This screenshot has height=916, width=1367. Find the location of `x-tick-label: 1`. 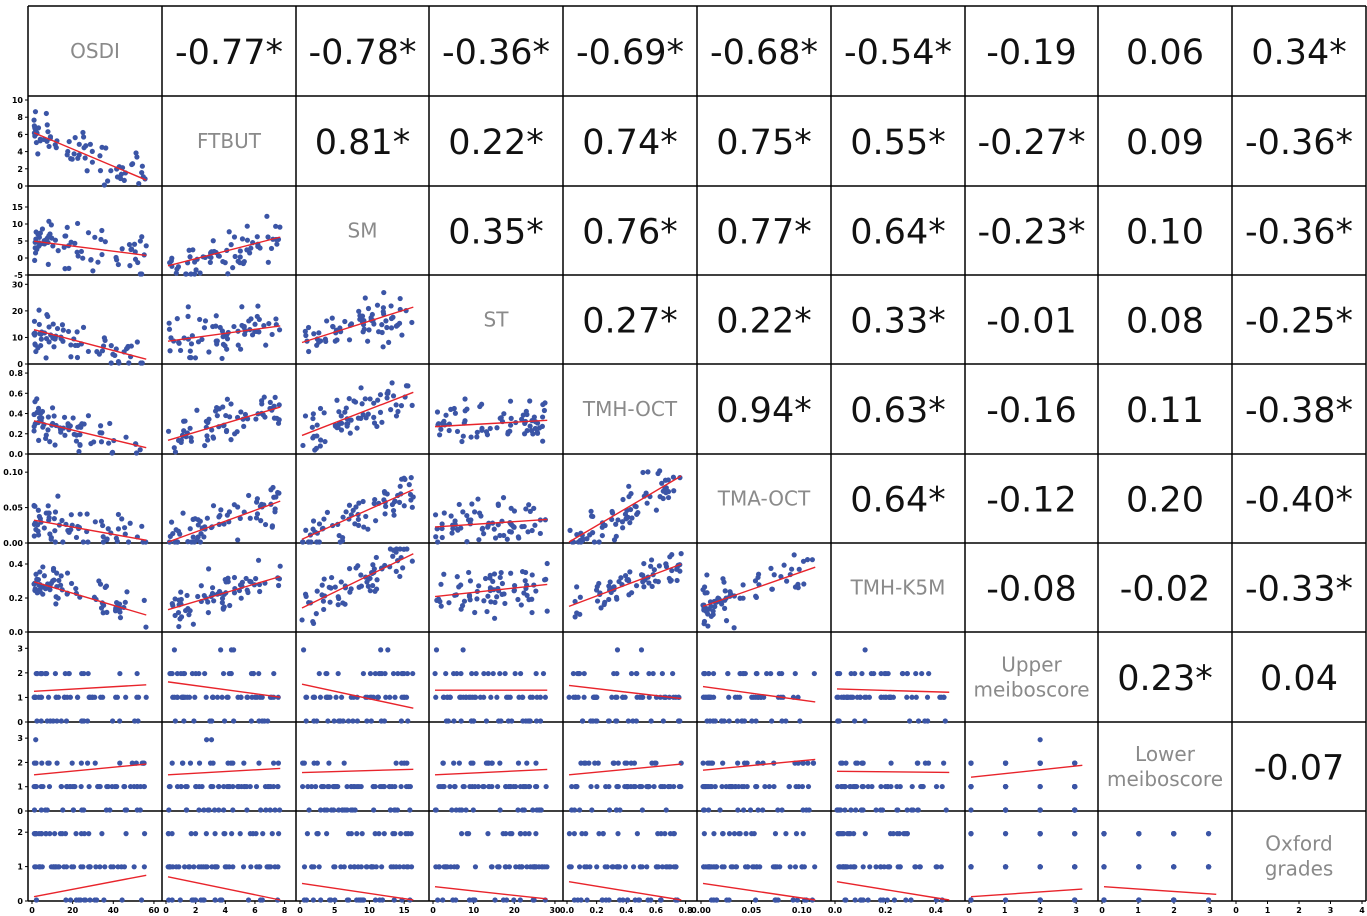

x-tick-label: 1 is located at coordinates (1005, 910).